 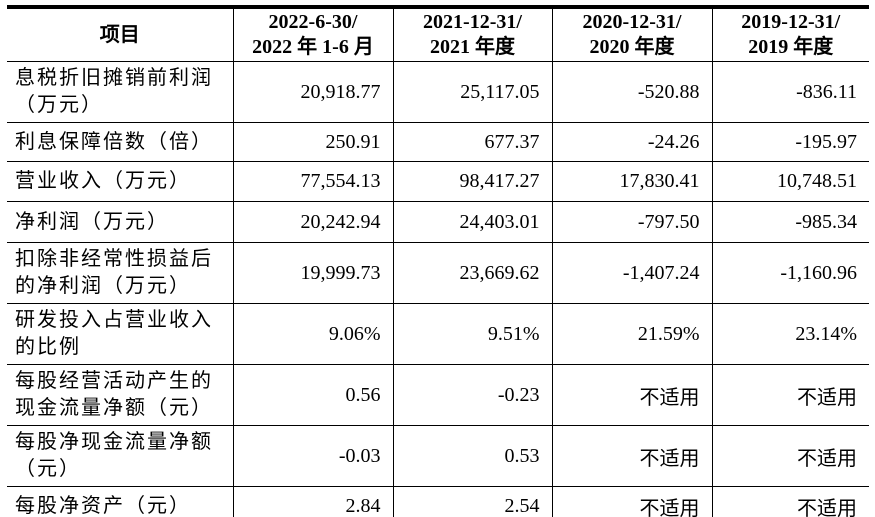 I want to click on value-cell: -985.34, so click(x=790, y=222).